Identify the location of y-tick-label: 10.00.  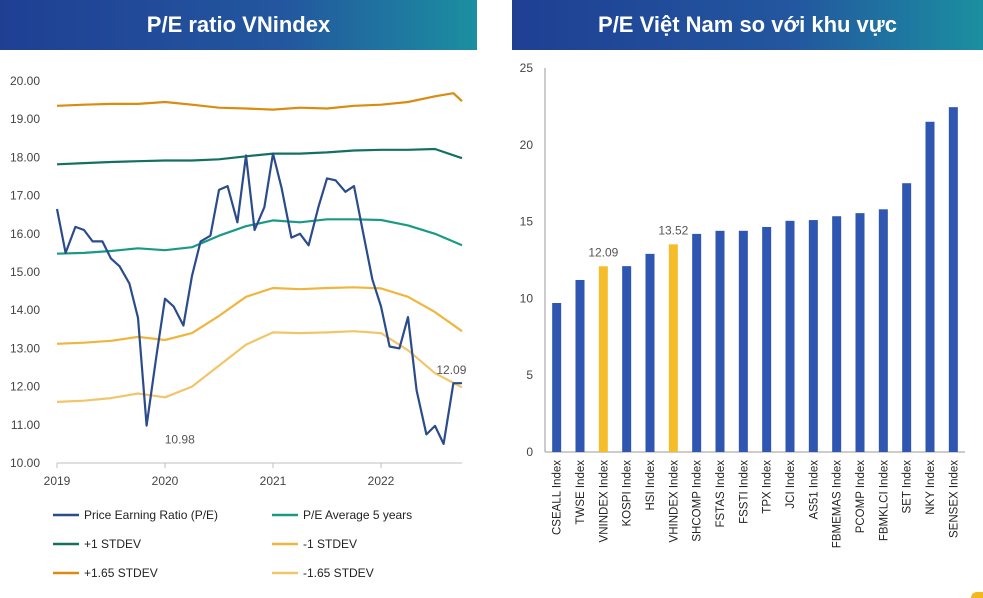
(25, 463).